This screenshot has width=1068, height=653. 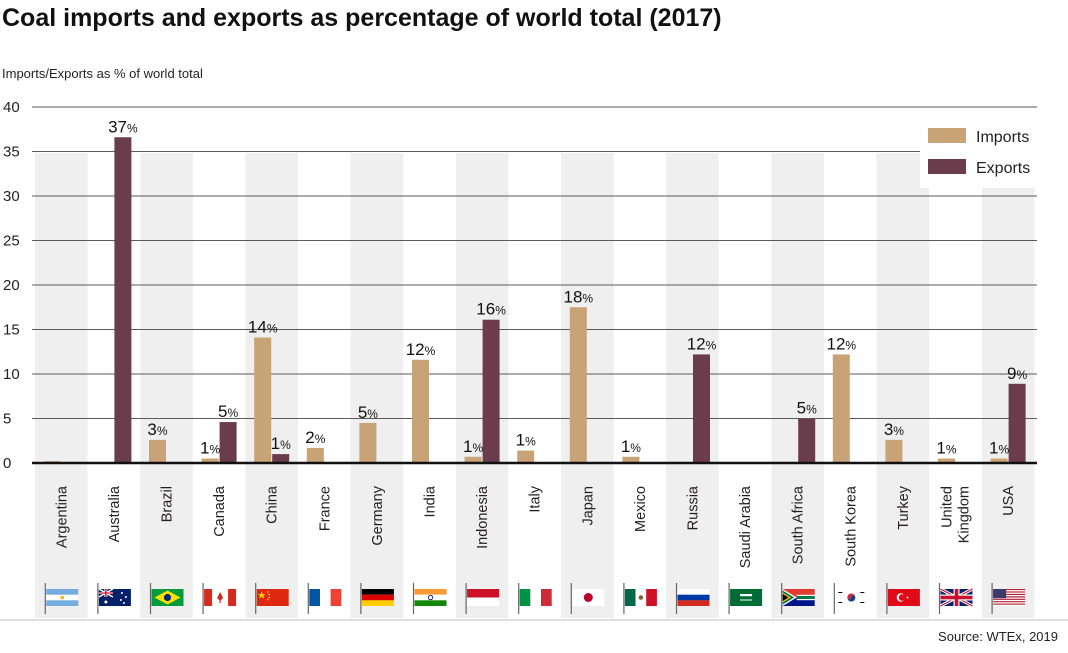 What do you see at coordinates (903, 385) in the screenshot?
I see `column-band-turkey` at bounding box center [903, 385].